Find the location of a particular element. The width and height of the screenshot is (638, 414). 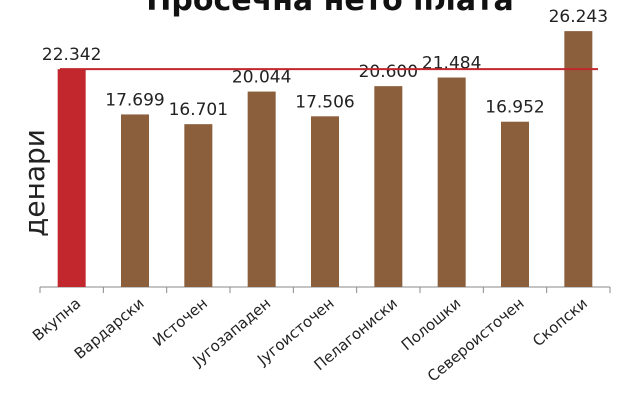

y-axis-label: денари is located at coordinates (34, 183).